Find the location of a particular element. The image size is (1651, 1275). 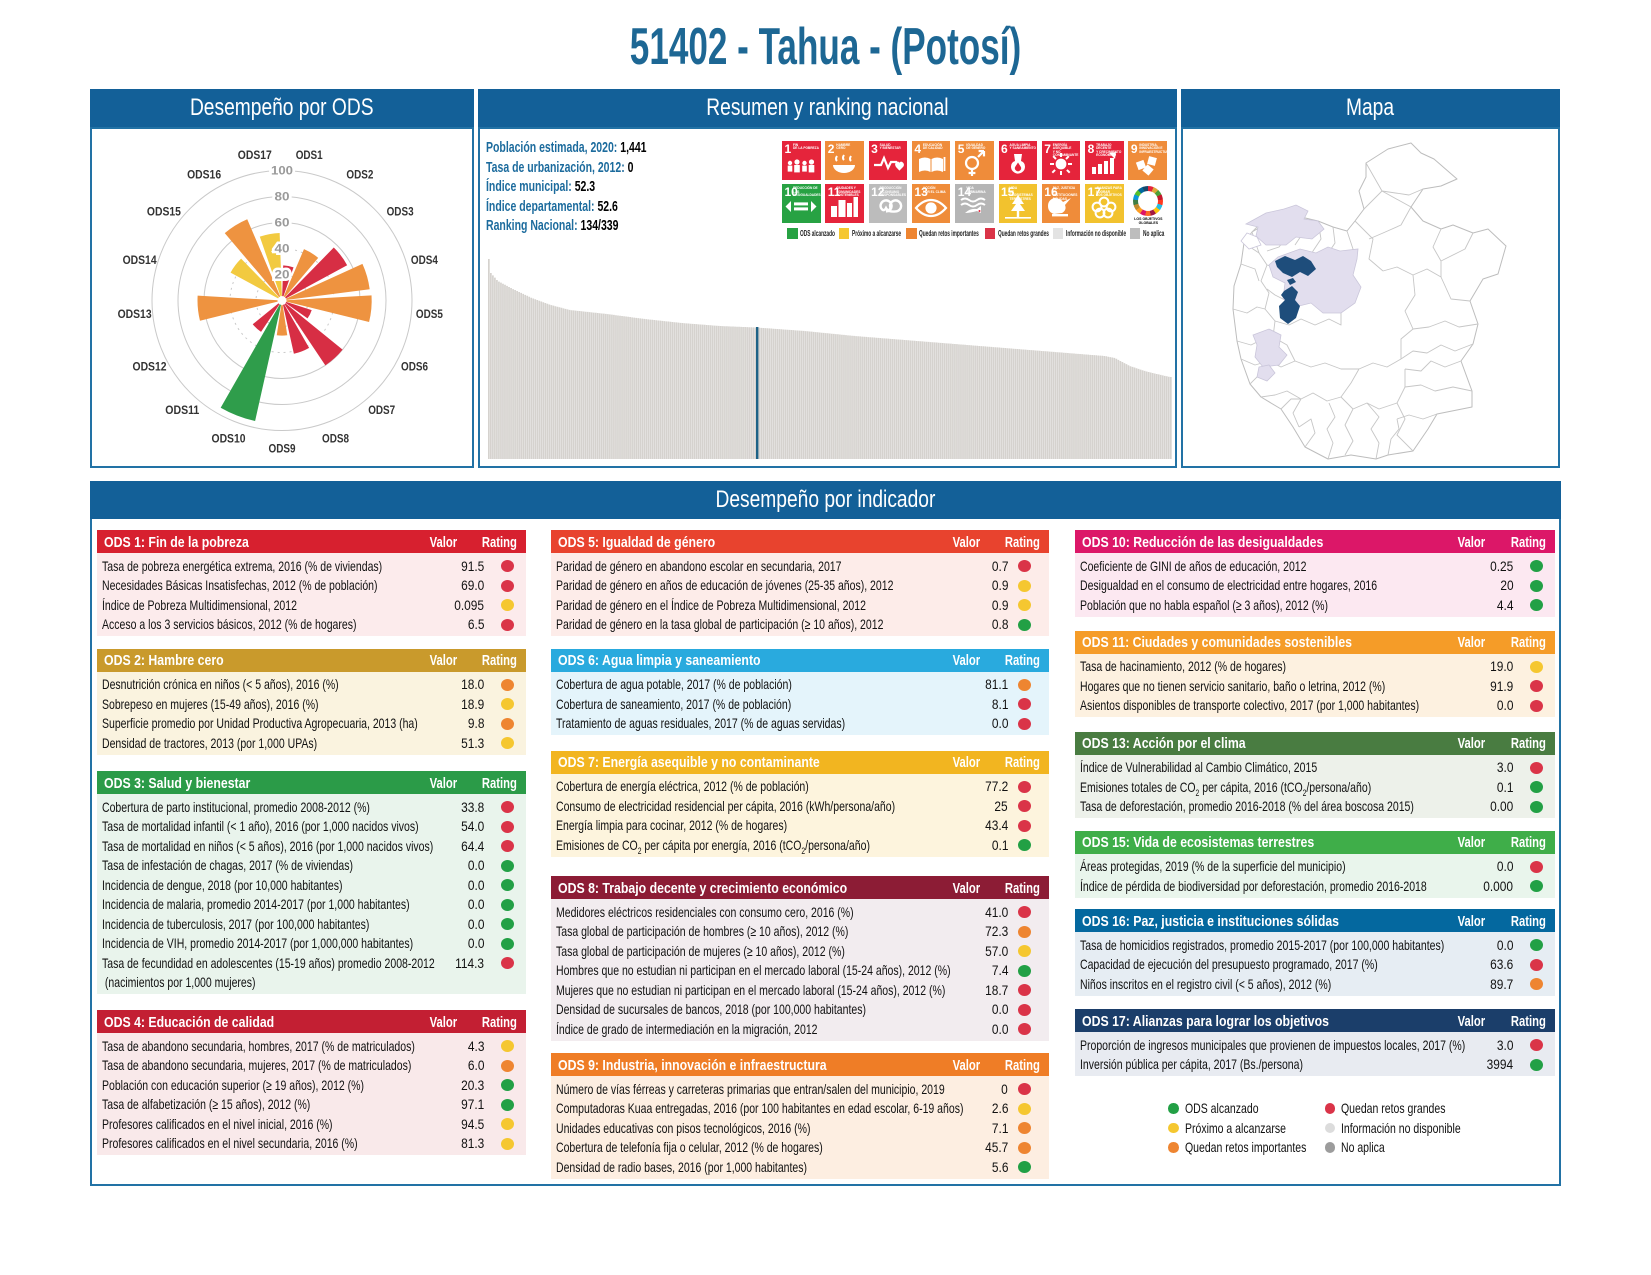

svg-text: 60 is located at coordinates (281, 223).